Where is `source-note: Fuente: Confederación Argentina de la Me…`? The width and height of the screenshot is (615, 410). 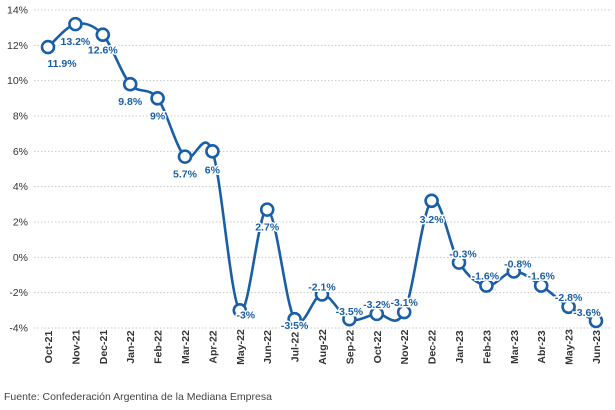 source-note: Fuente: Confederación Argentina de la Me… is located at coordinates (138, 397).